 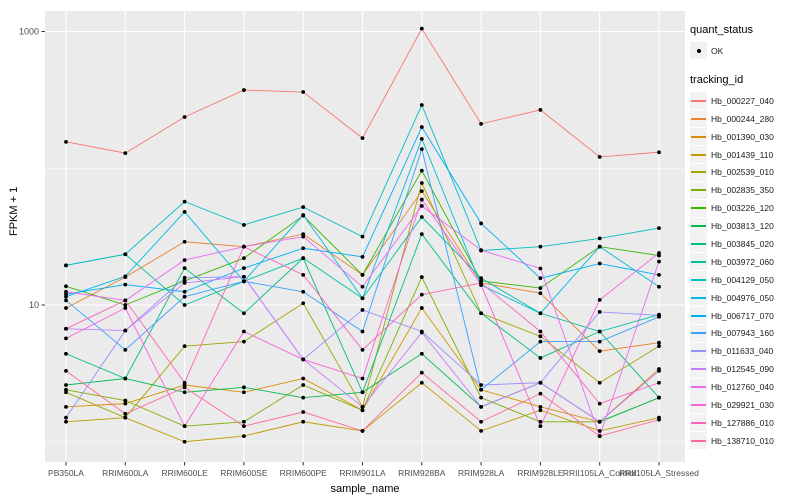 I want to click on legend-item-Hb_000244_280: Hb_000244_280, so click(x=745, y=119).